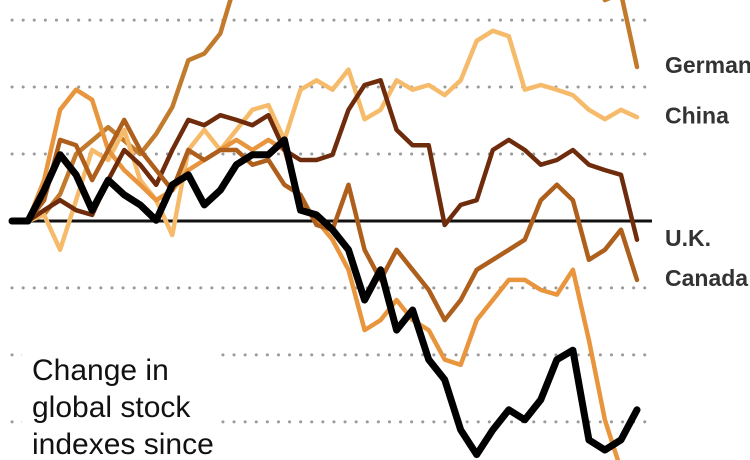 The image size is (750, 460). I want to click on annotation: Change in, so click(100, 370).